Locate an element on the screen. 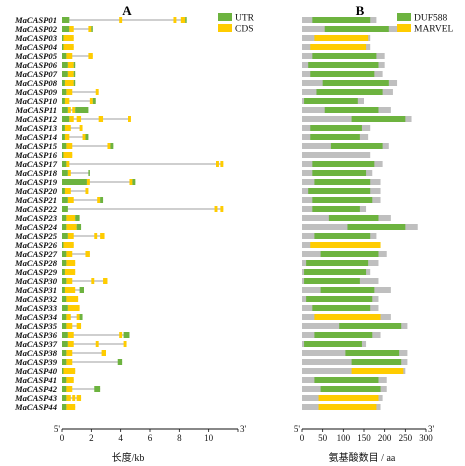 The height and width of the screenshot is (466, 465). gene-label: MaCASP34 is located at coordinates (36, 317).